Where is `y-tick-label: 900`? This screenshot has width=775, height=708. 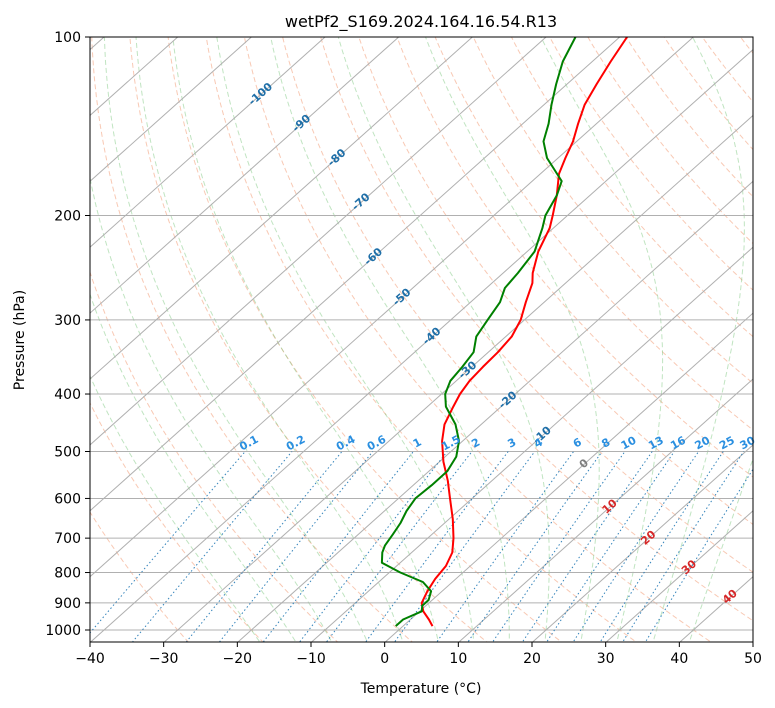 y-tick-label: 900 is located at coordinates (67, 604).